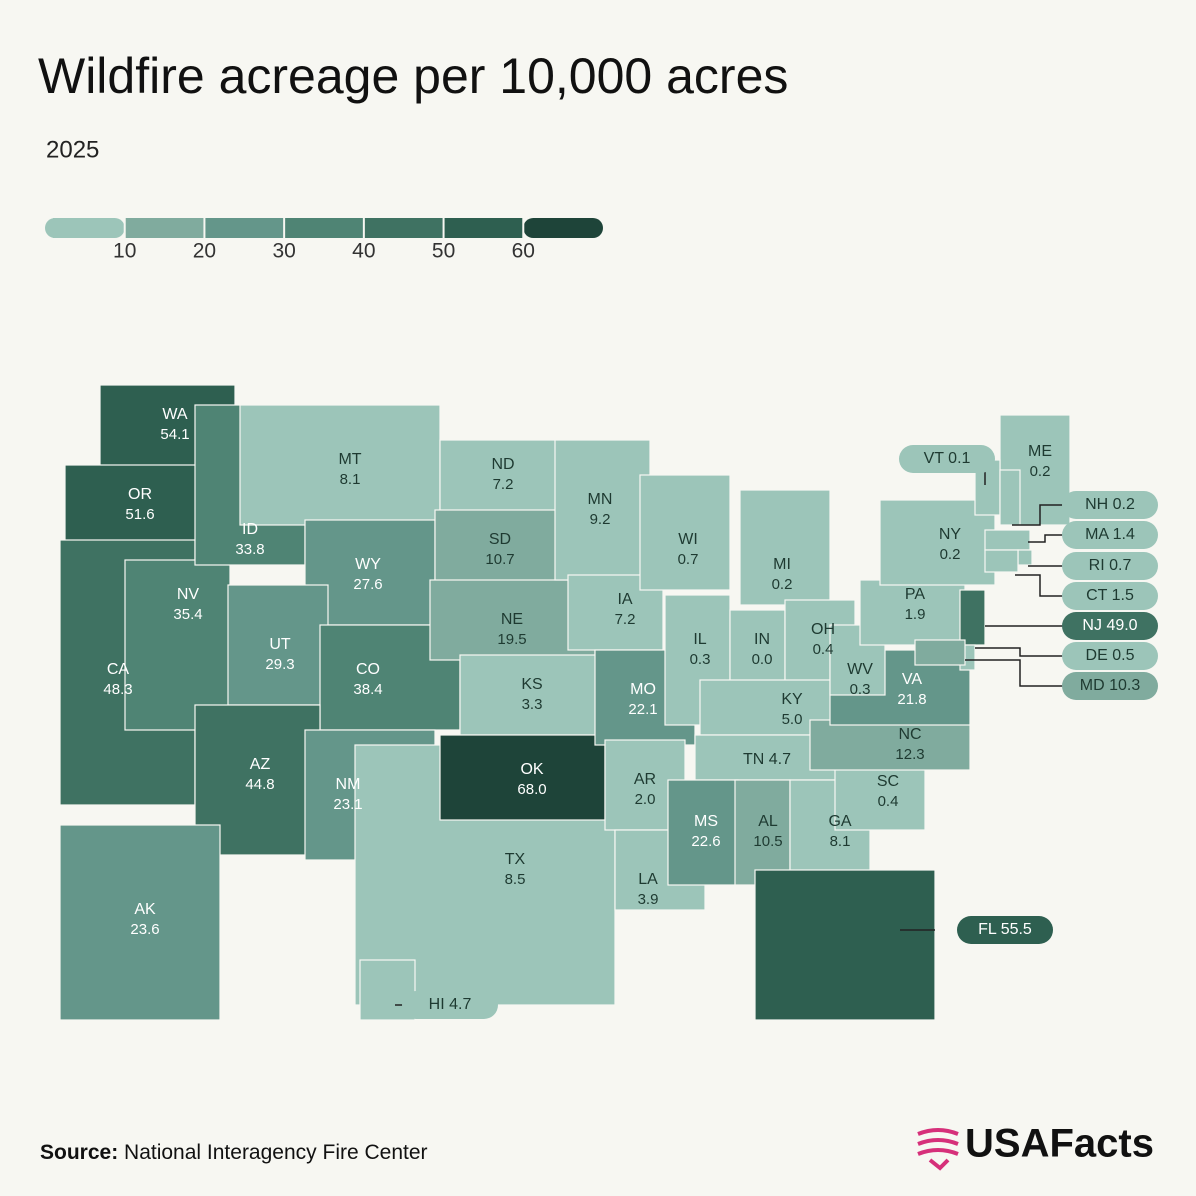 This screenshot has height=1196, width=1196. I want to click on state-label: VT 0.1, so click(947, 458).